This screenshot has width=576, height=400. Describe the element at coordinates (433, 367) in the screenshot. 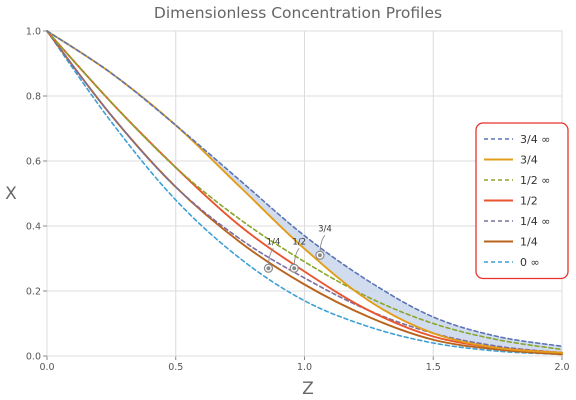

I see `x-tick-label: 1.5` at that location.